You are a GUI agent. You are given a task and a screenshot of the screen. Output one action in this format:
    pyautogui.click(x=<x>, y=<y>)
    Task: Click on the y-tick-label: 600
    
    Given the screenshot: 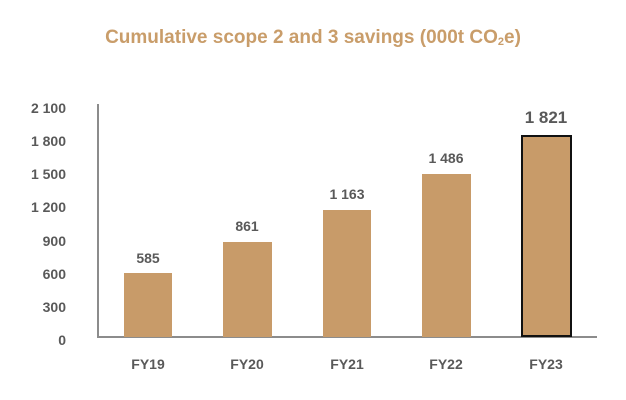 What is the action you would take?
    pyautogui.click(x=54, y=274)
    